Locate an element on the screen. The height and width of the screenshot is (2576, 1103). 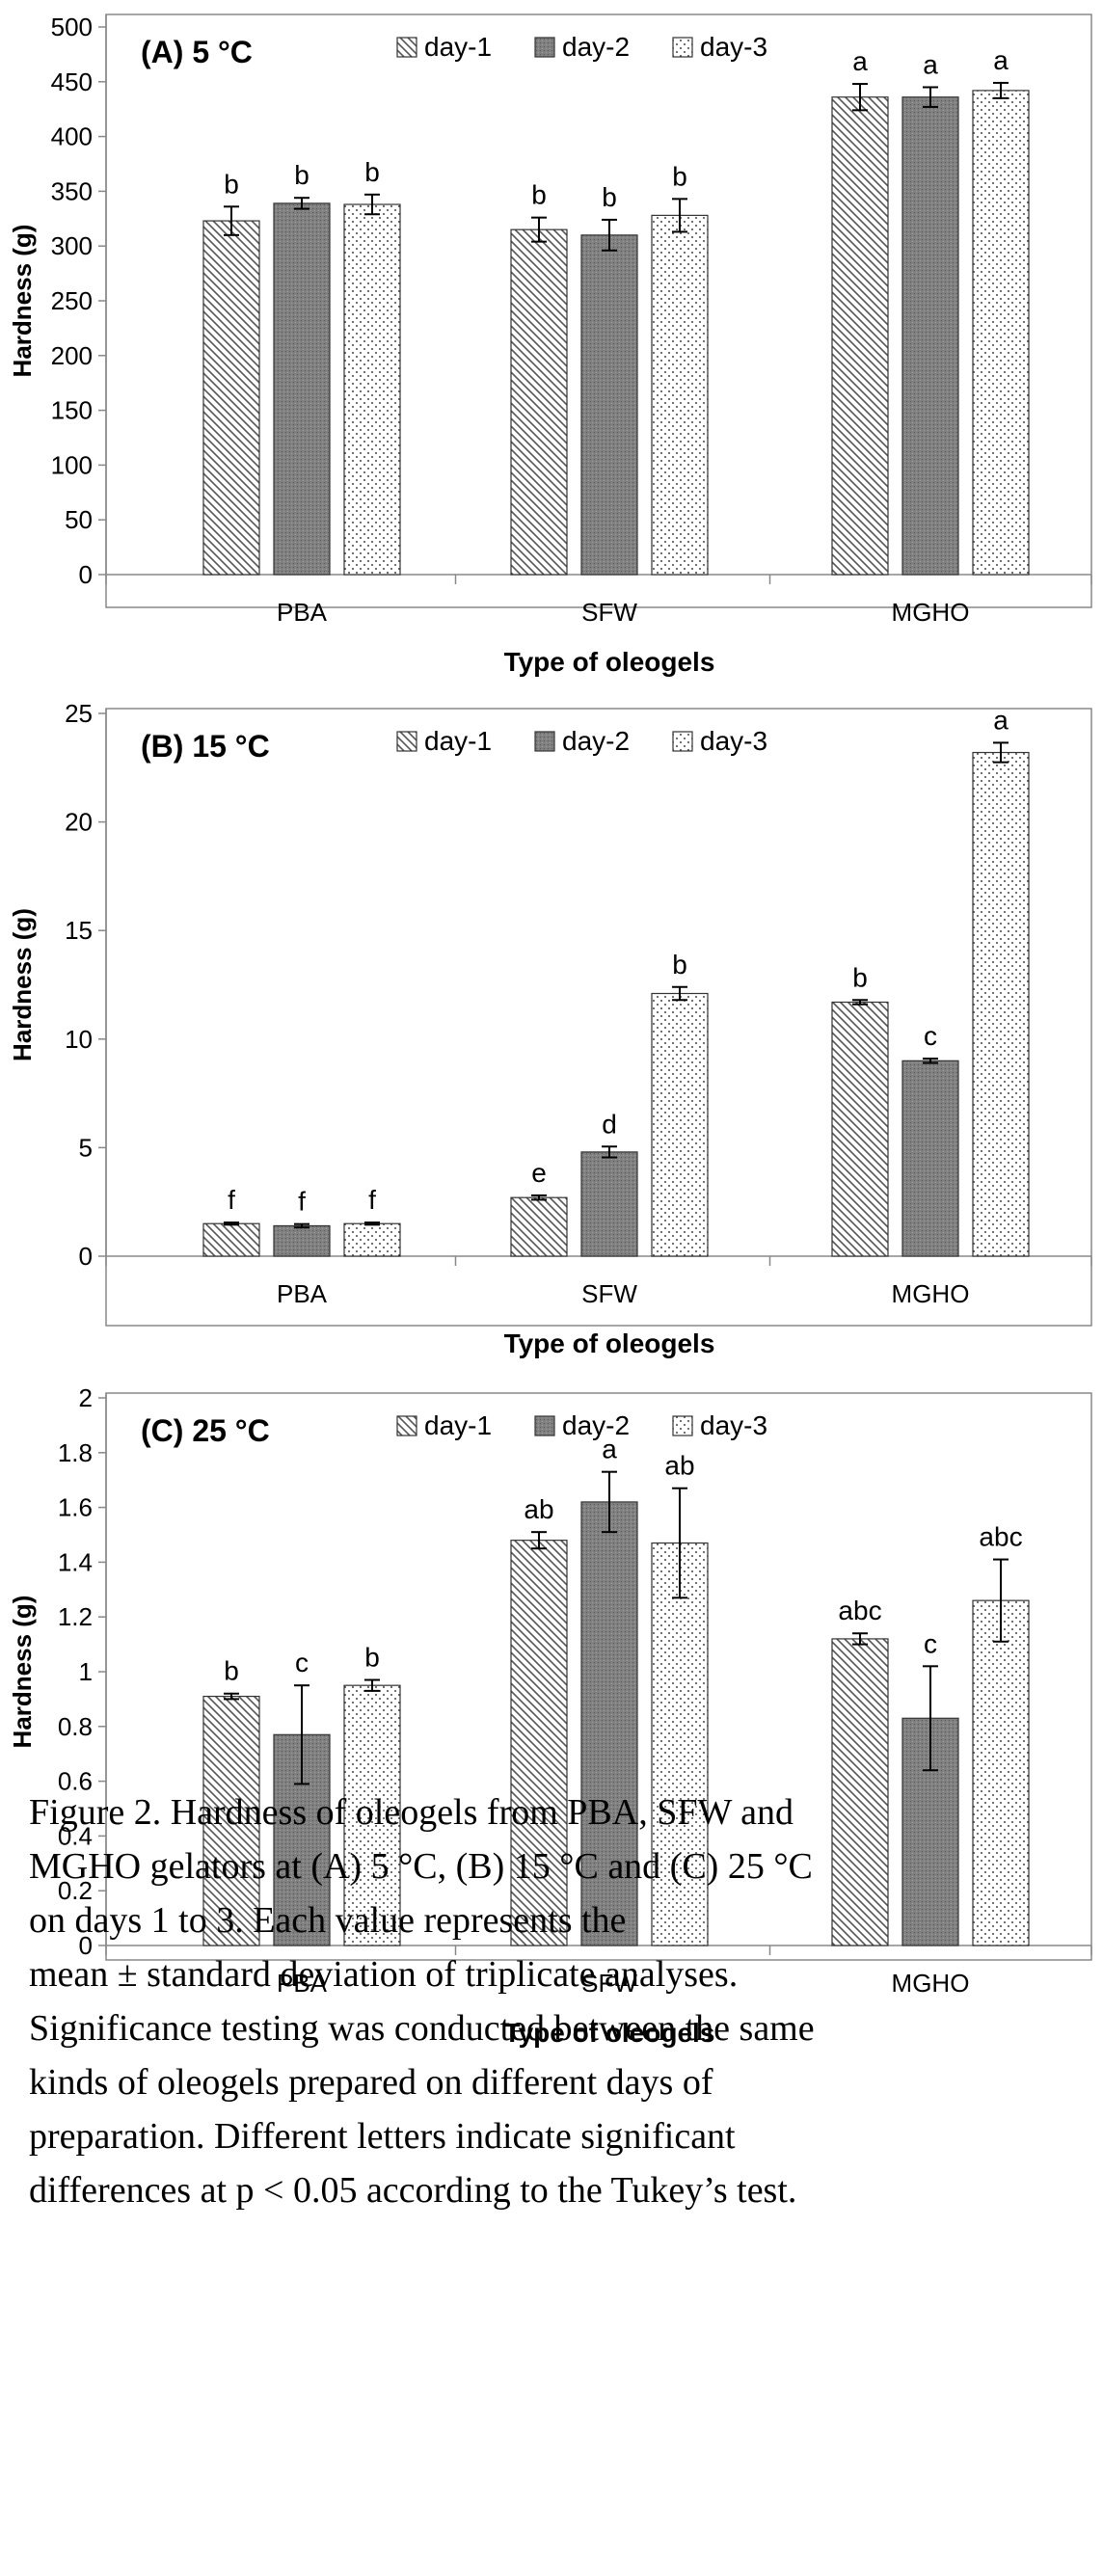
panel-label: (C) 25 °C is located at coordinates (205, 1430).